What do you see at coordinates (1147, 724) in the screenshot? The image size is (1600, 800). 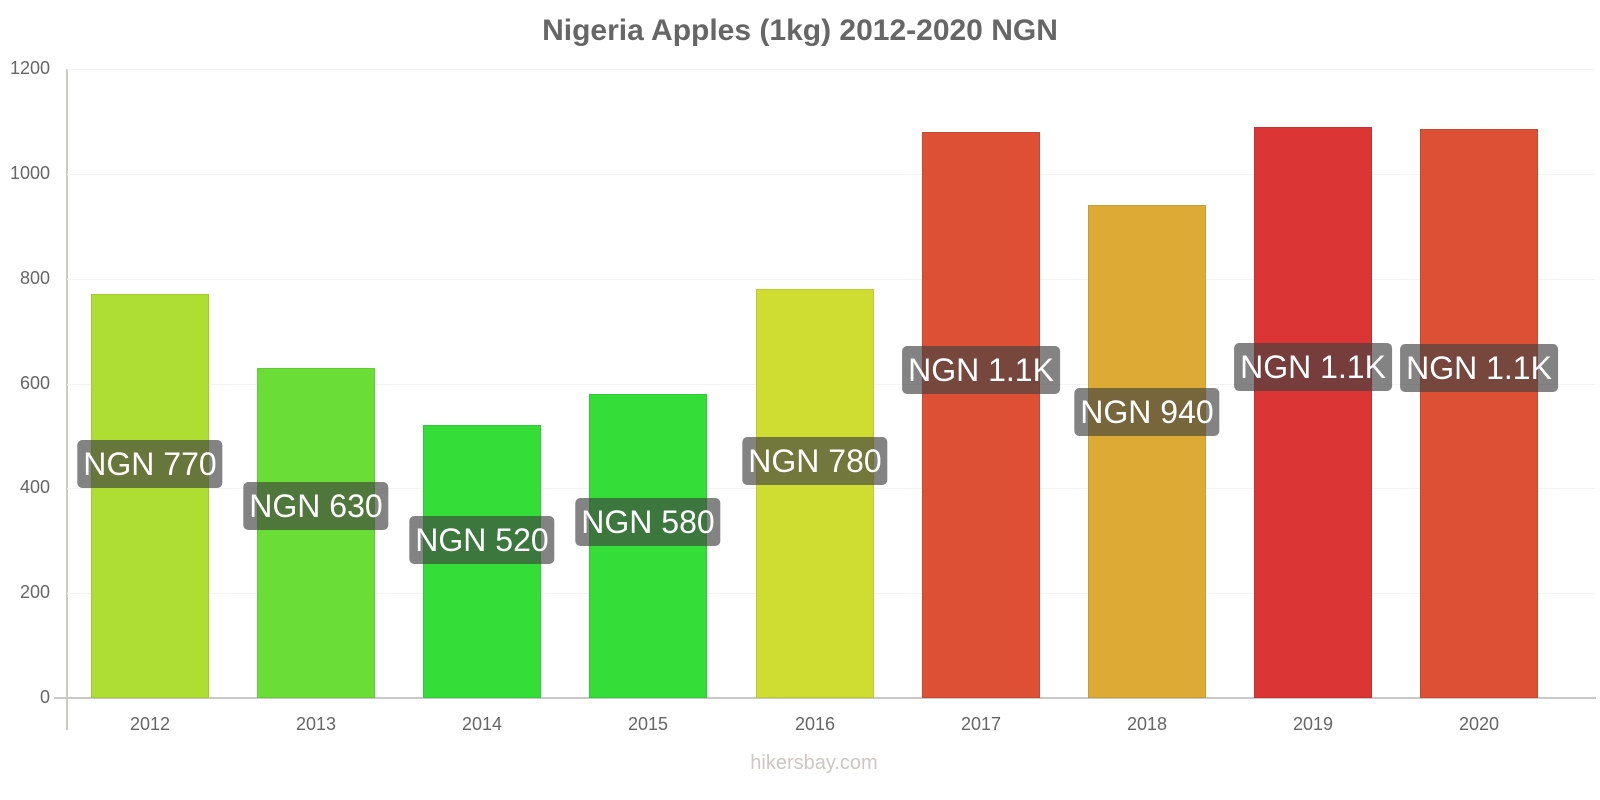 I see `x-tick-label: 2018` at bounding box center [1147, 724].